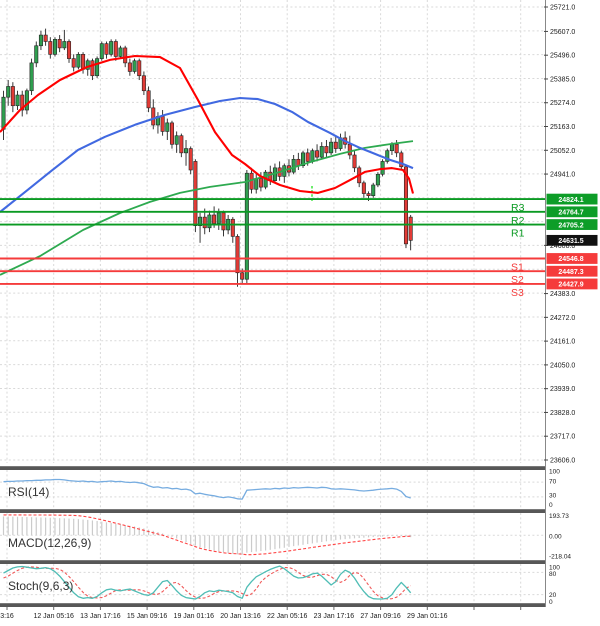  Describe the element at coordinates (334, 616) in the screenshot. I see `time-tick-label: 23 Jan 17:16` at that location.